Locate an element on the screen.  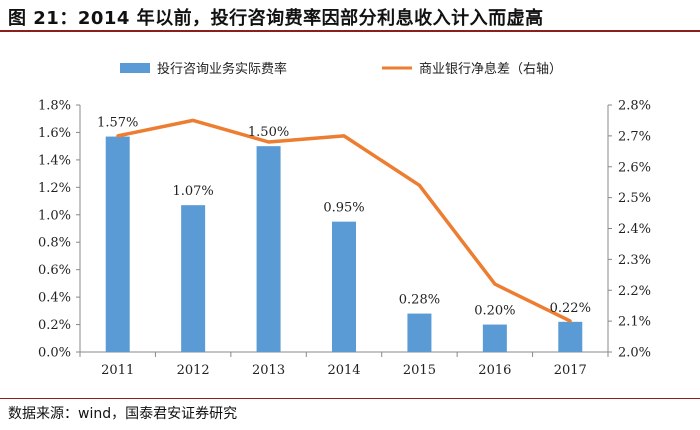
left-tick-label: 1.6% is located at coordinates (54, 133).